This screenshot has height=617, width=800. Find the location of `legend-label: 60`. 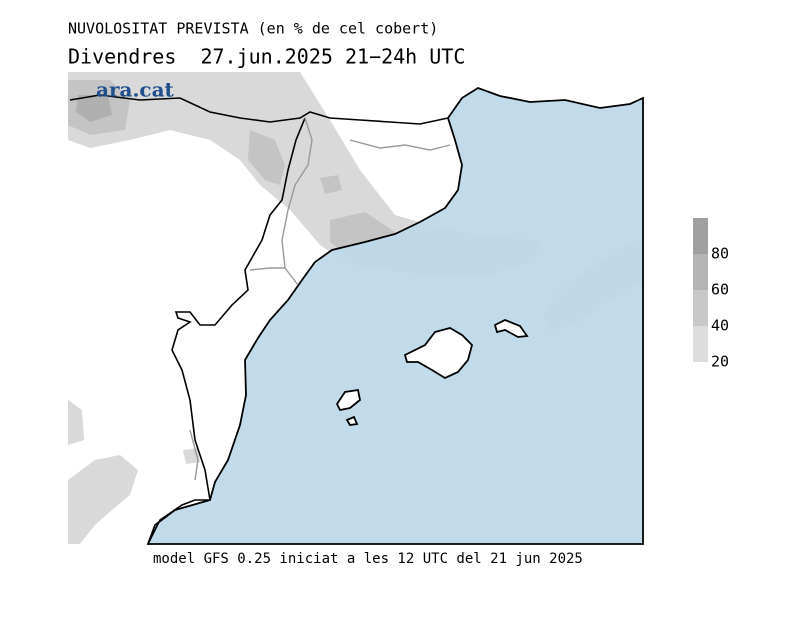

legend-label: 60 is located at coordinates (720, 290).